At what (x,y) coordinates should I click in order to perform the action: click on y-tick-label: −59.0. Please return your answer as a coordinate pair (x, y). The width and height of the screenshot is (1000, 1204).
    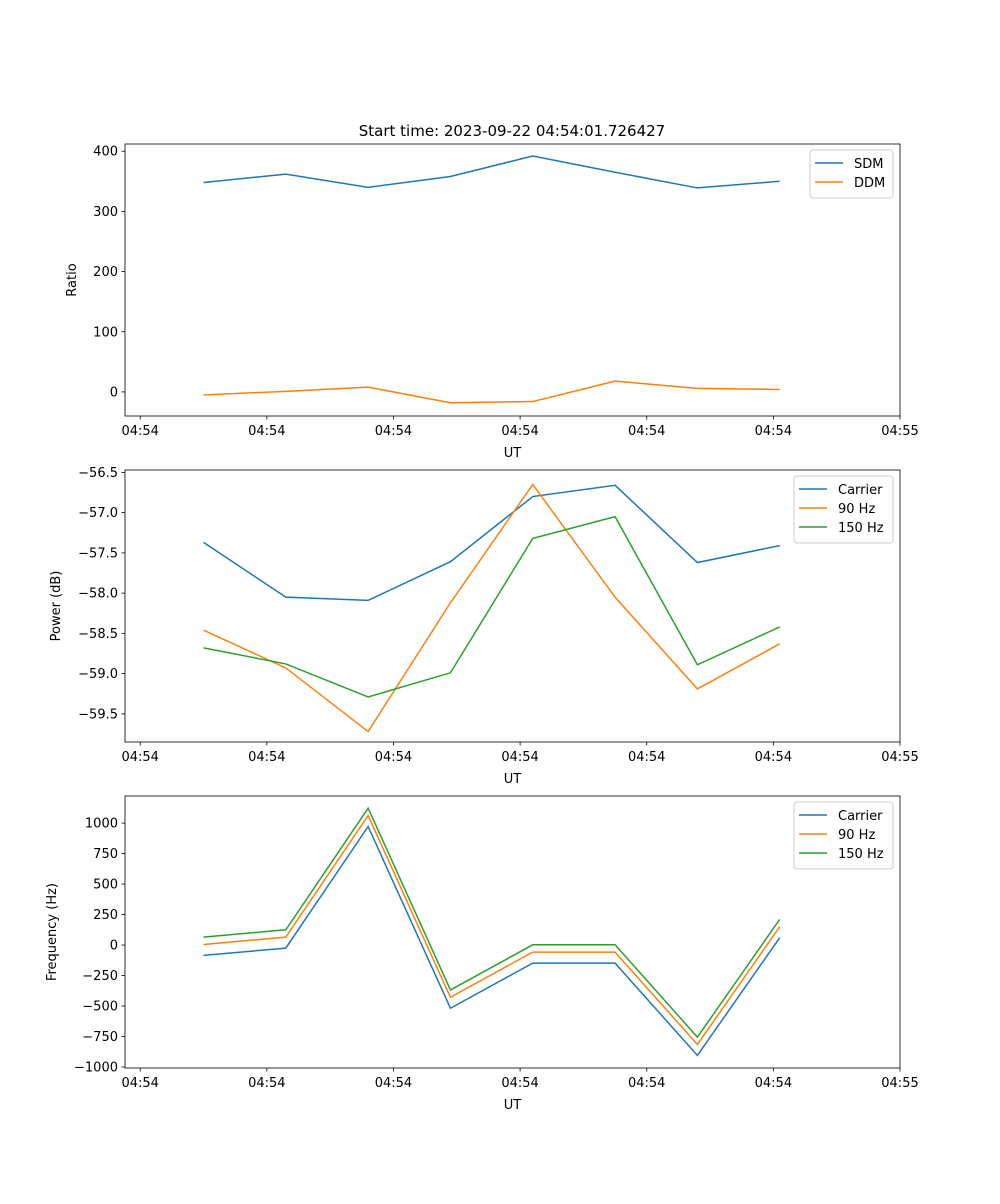
    Looking at the image, I should click on (98, 674).